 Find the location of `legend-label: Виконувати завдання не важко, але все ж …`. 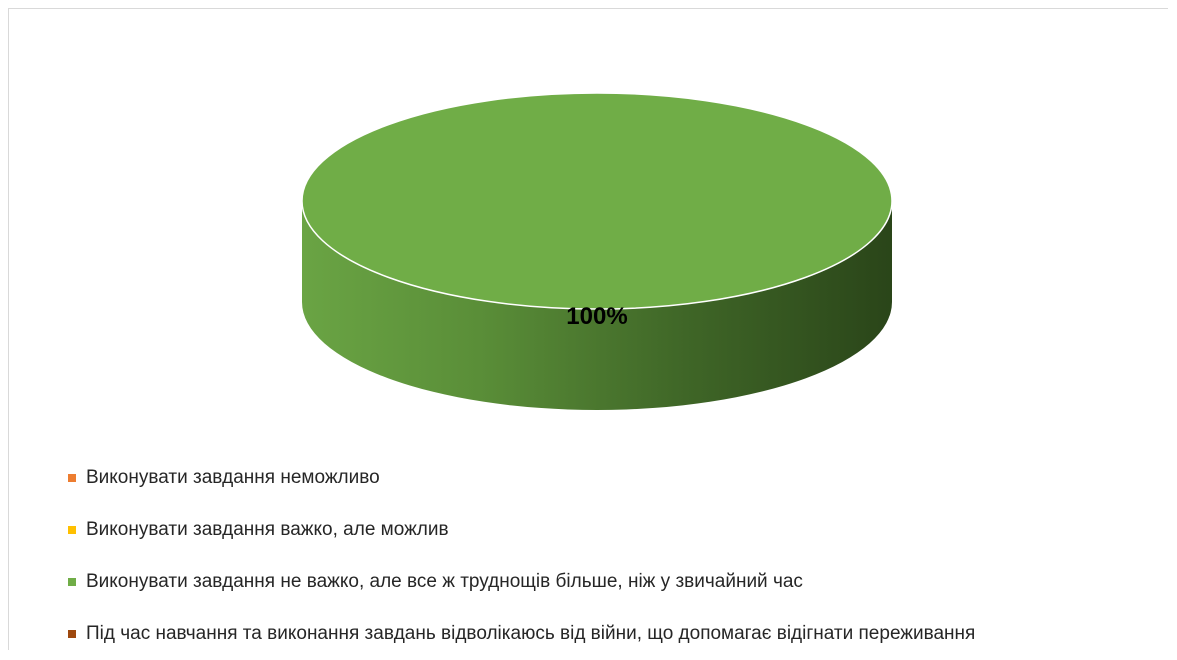

legend-label: Виконувати завдання не важко, але все ж … is located at coordinates (444, 581).